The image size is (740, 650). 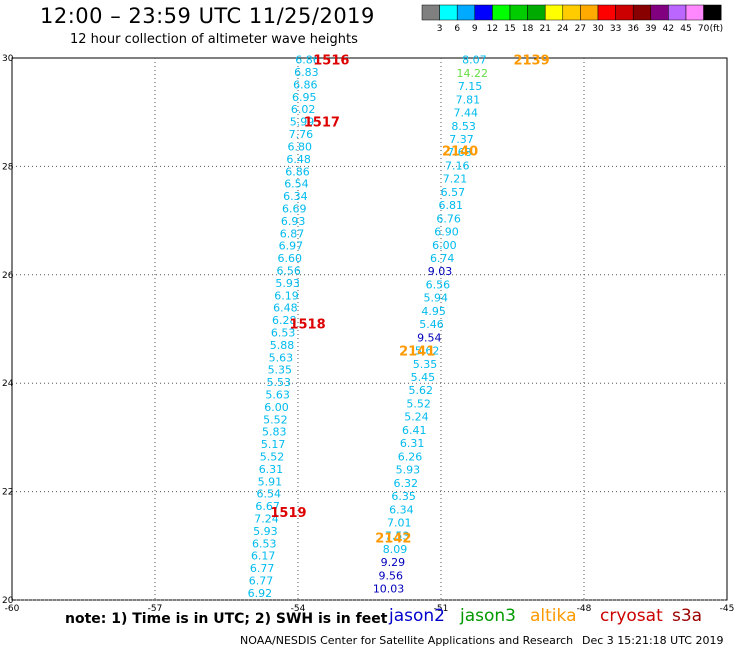 I want to click on y-tick-label: 24, so click(x=8, y=384).